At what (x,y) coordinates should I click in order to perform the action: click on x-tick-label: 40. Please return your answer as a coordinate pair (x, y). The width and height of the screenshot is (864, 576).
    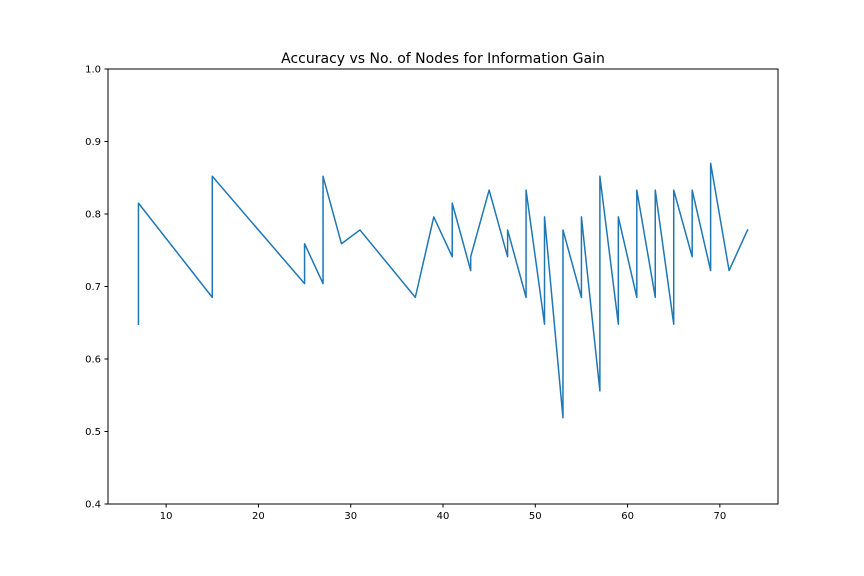
    Looking at the image, I should click on (443, 516).